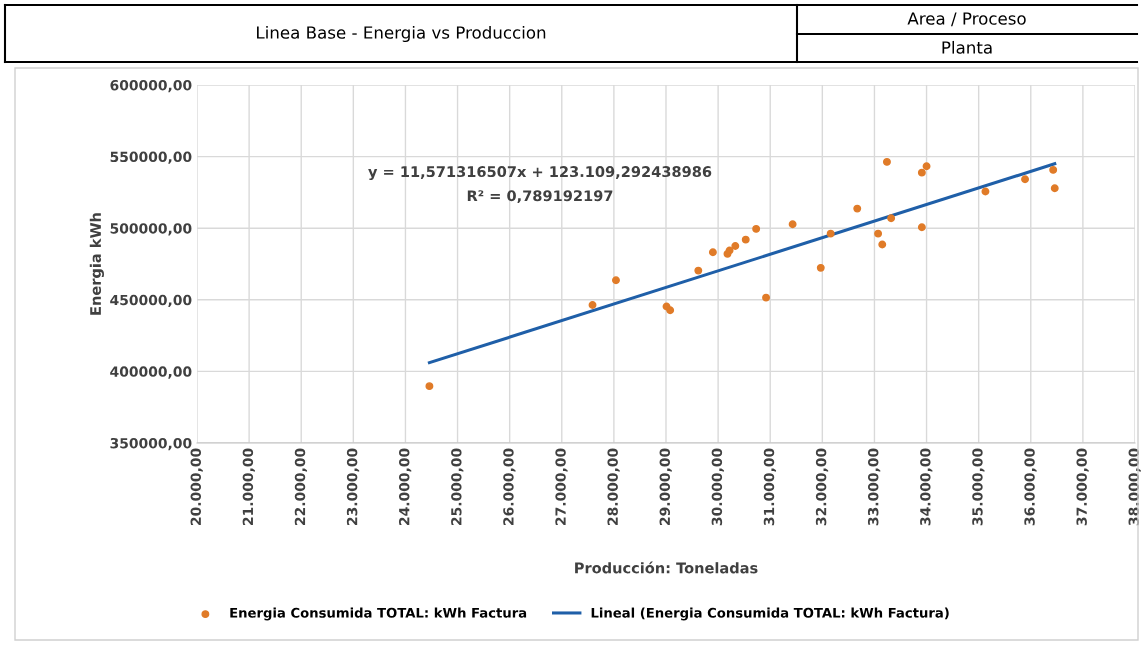 The height and width of the screenshot is (648, 1142). Describe the element at coordinates (1134, 487) in the screenshot. I see `x-tick-label: 38.000,00` at that location.